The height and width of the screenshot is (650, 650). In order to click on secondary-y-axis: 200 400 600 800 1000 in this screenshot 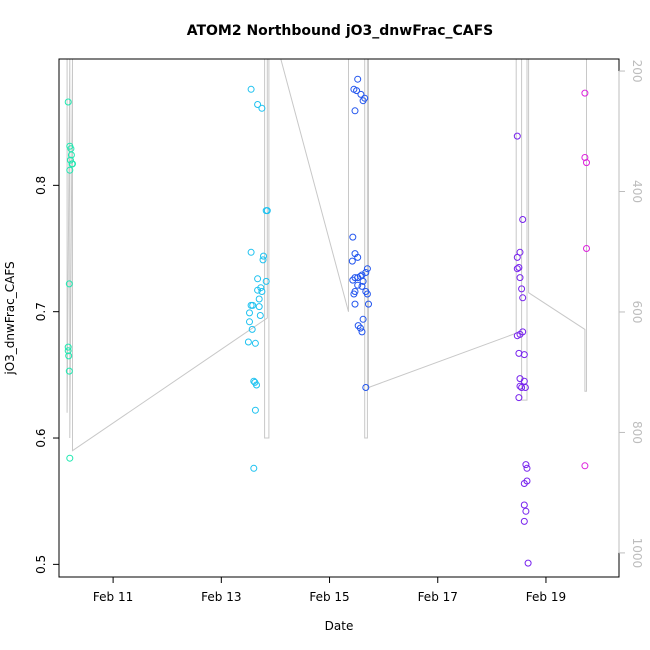, I will do `click(631, 314)`.